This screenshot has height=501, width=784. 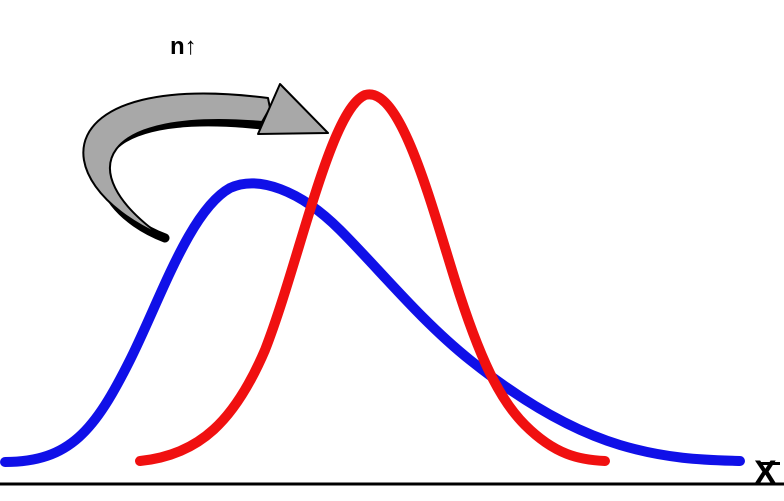 I want to click on arrow-head, so click(x=293, y=109).